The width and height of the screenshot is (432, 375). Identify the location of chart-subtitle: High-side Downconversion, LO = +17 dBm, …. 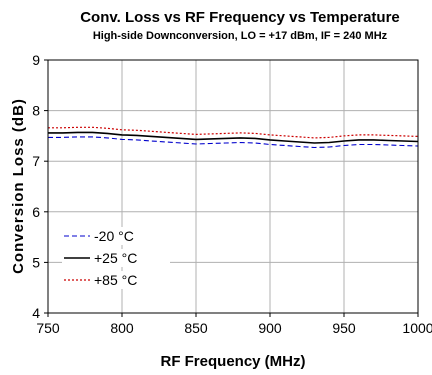
(240, 36).